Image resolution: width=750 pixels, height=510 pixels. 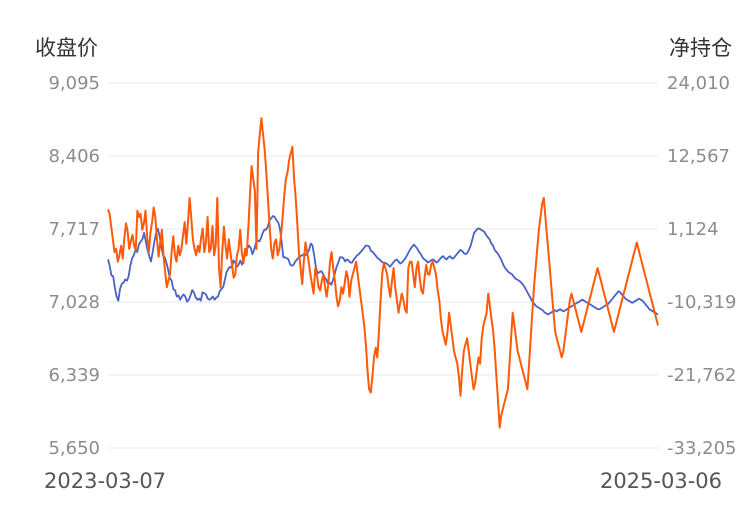 I want to click on left-axis-ticks: 9,095 8,406 7,717 7,028 6,339 5,650, so click(x=74, y=266).